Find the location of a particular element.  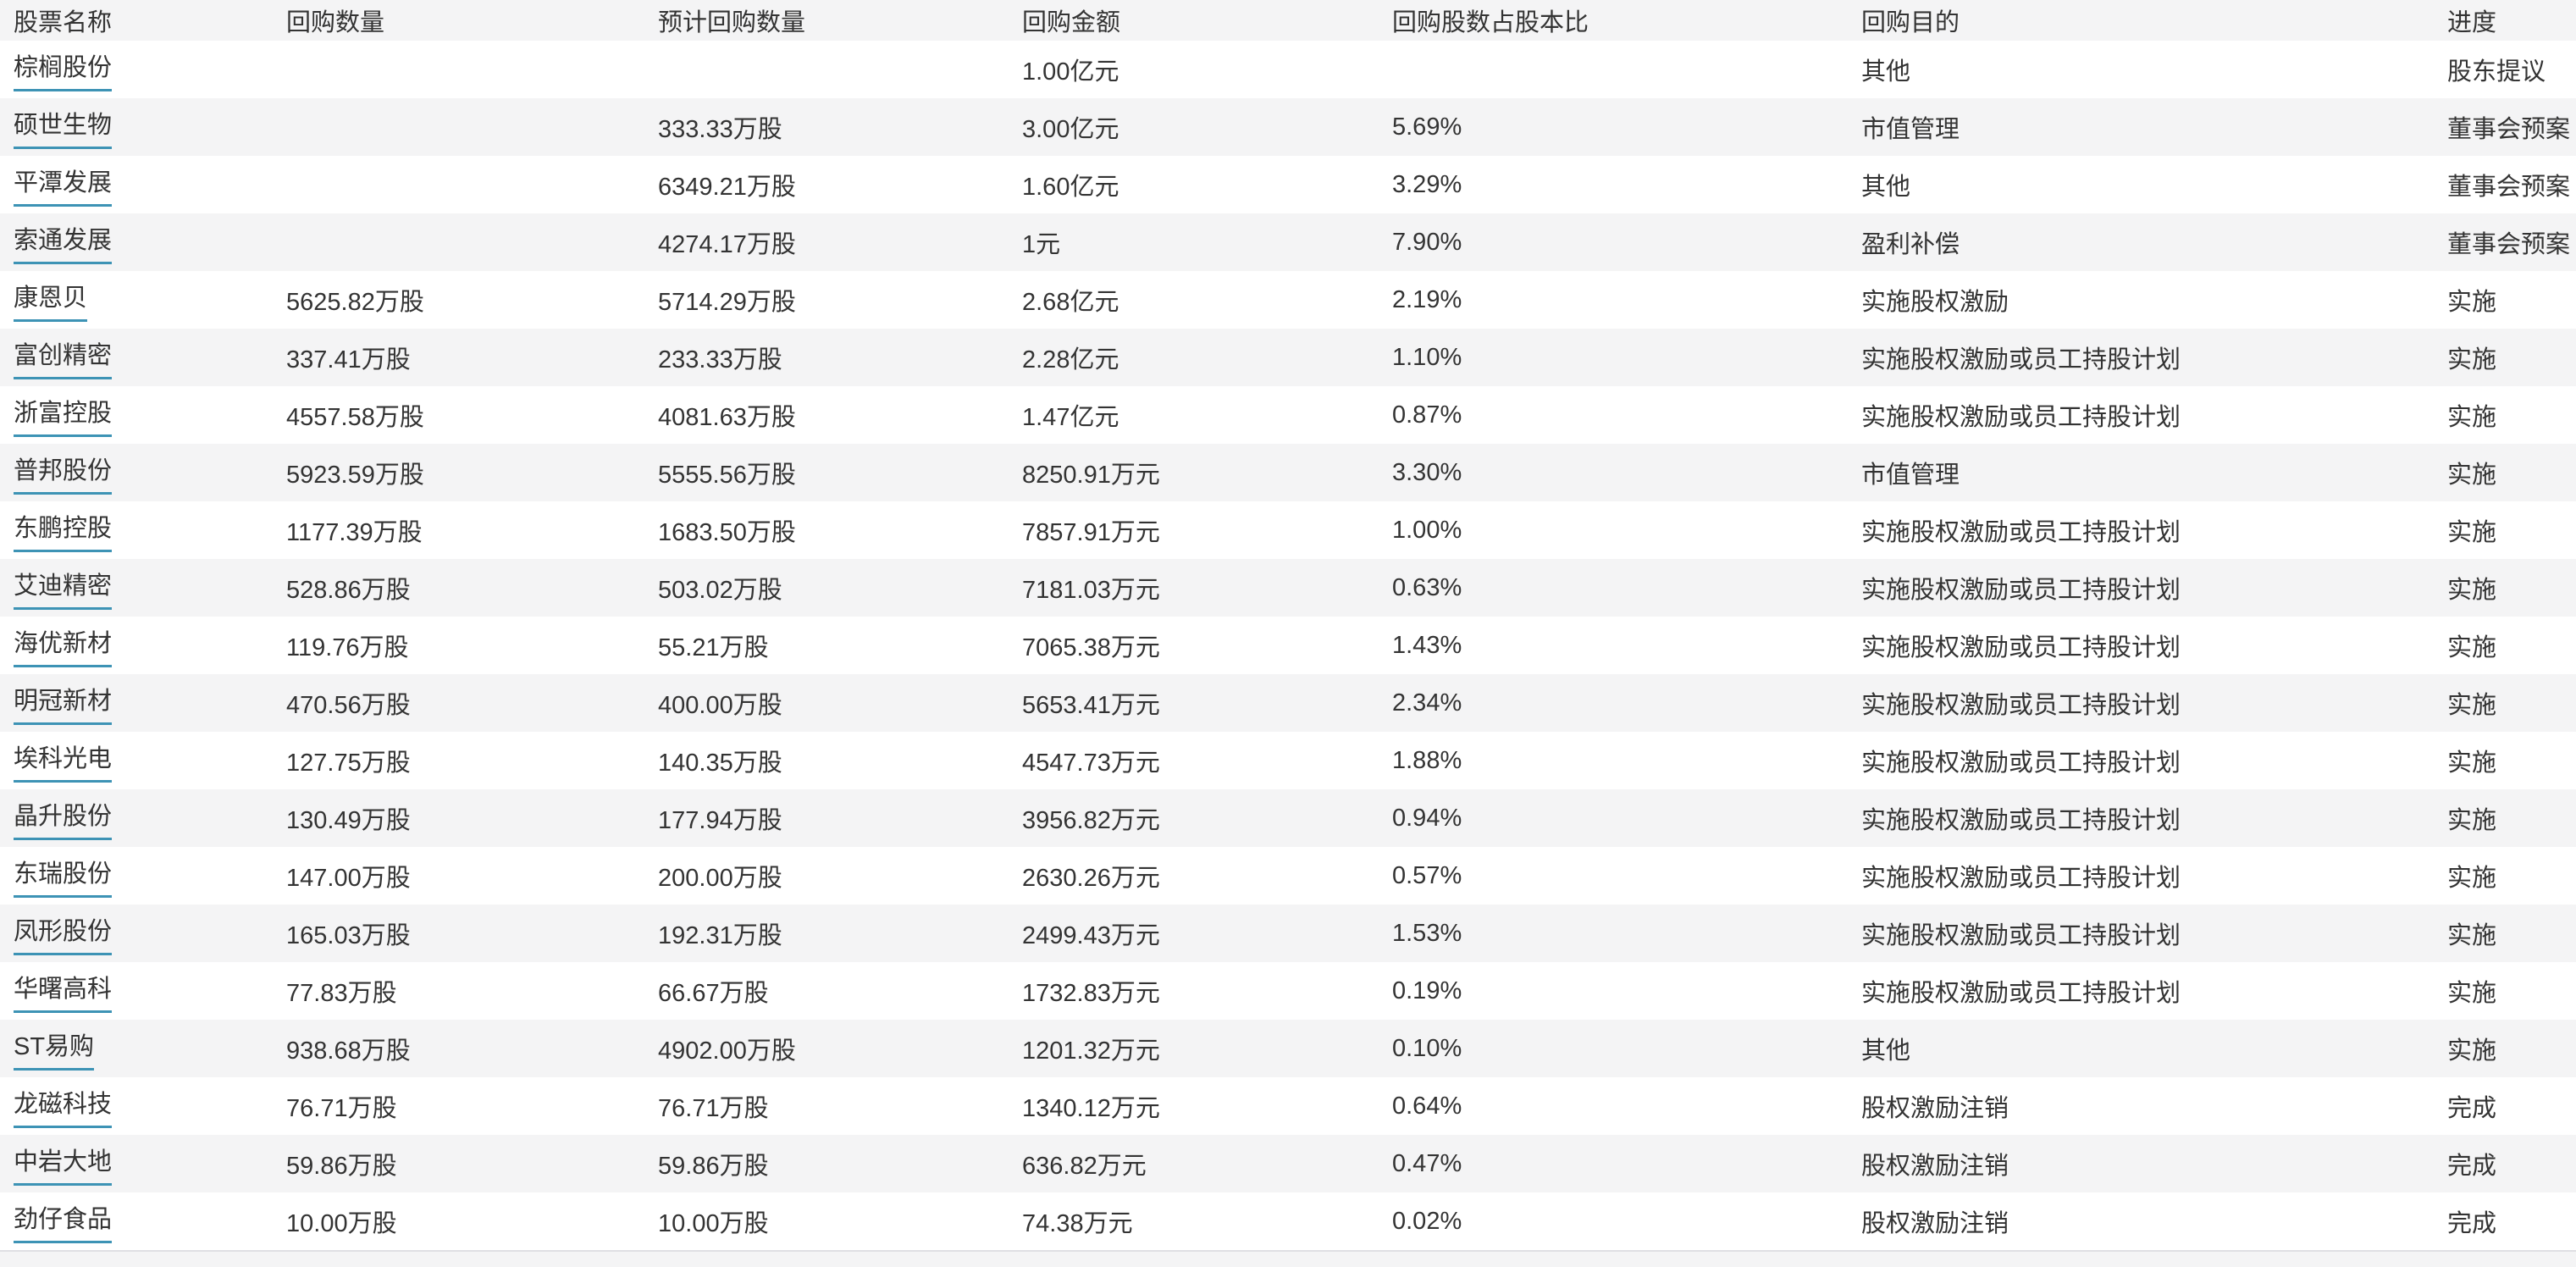

cell-stock-name: 中岩大地 is located at coordinates (136, 1163).